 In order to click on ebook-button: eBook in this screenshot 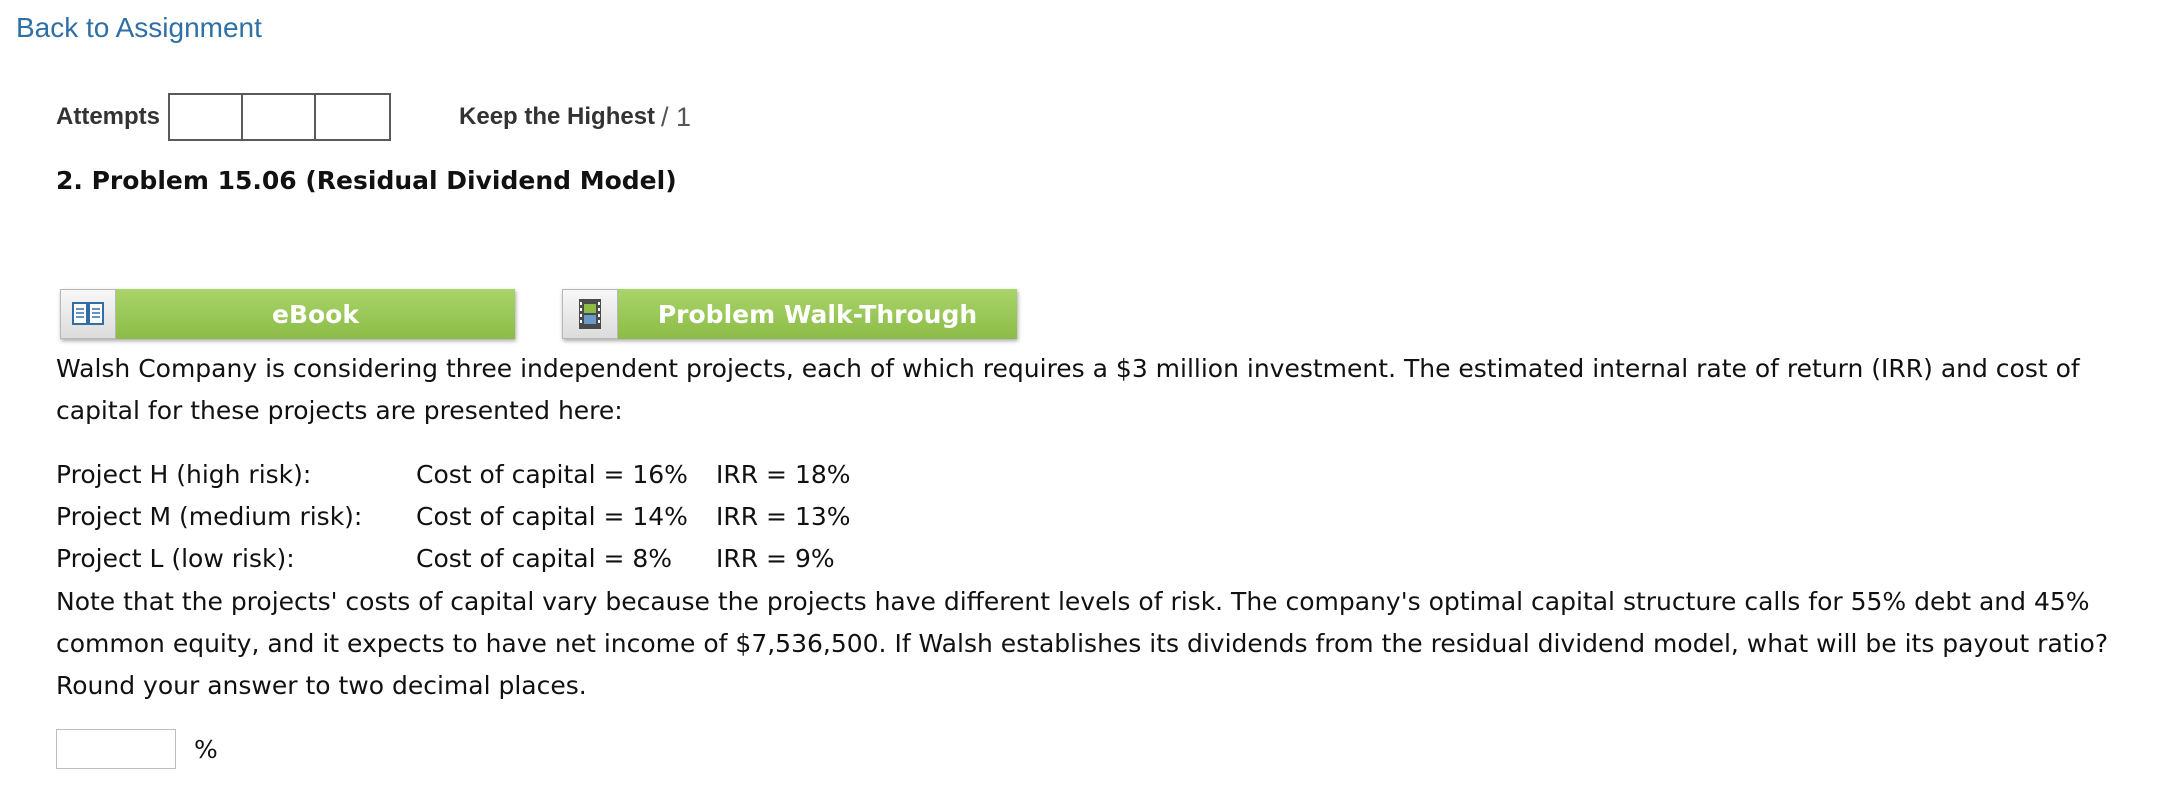, I will do `click(287, 314)`.